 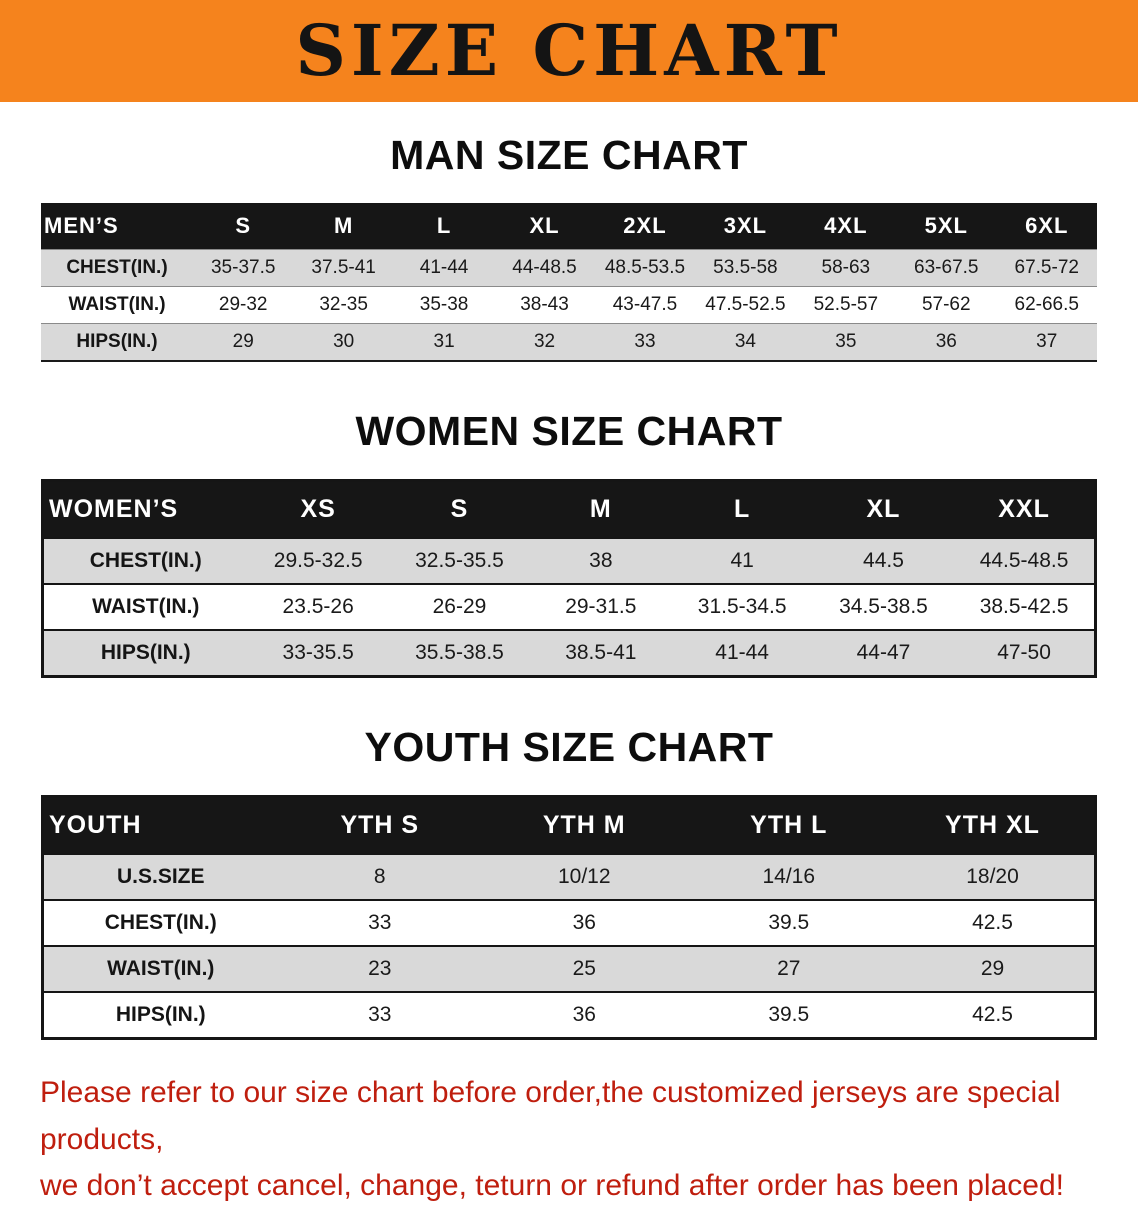 I want to click on table-header-row: MEN’S S M L XL 2XL 3XL 4XL 5XL 6XL, so click(x=569, y=226).